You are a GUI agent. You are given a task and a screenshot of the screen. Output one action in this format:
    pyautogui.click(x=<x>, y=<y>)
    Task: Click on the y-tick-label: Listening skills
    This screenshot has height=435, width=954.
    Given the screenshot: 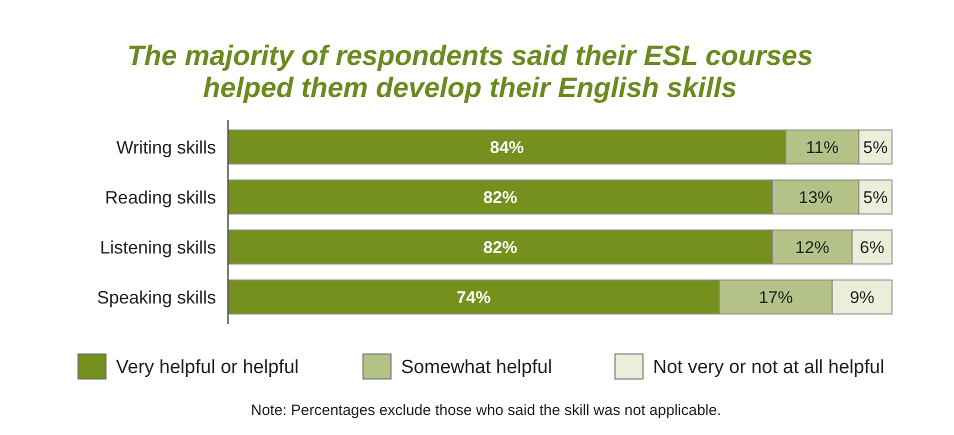 What is the action you would take?
    pyautogui.click(x=158, y=247)
    